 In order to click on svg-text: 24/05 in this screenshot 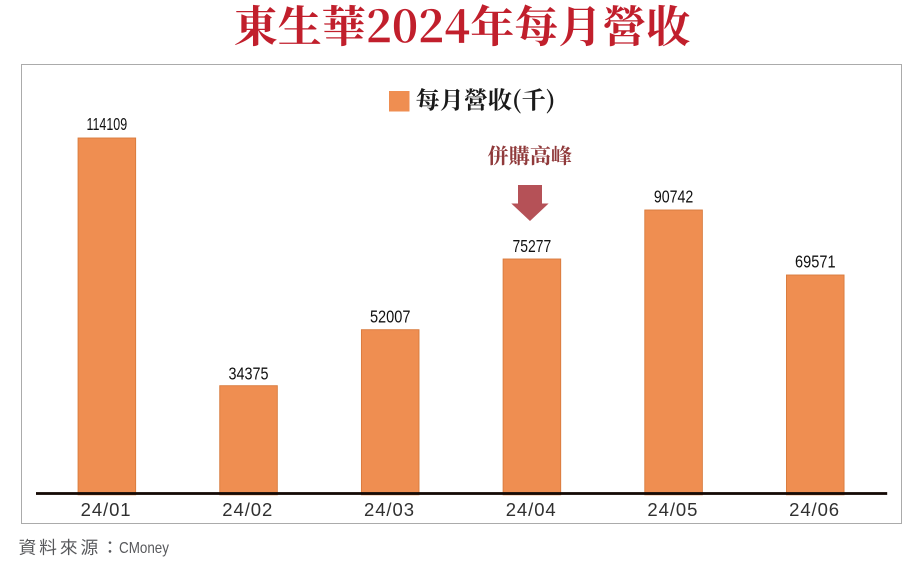, I will do `click(672, 509)`.